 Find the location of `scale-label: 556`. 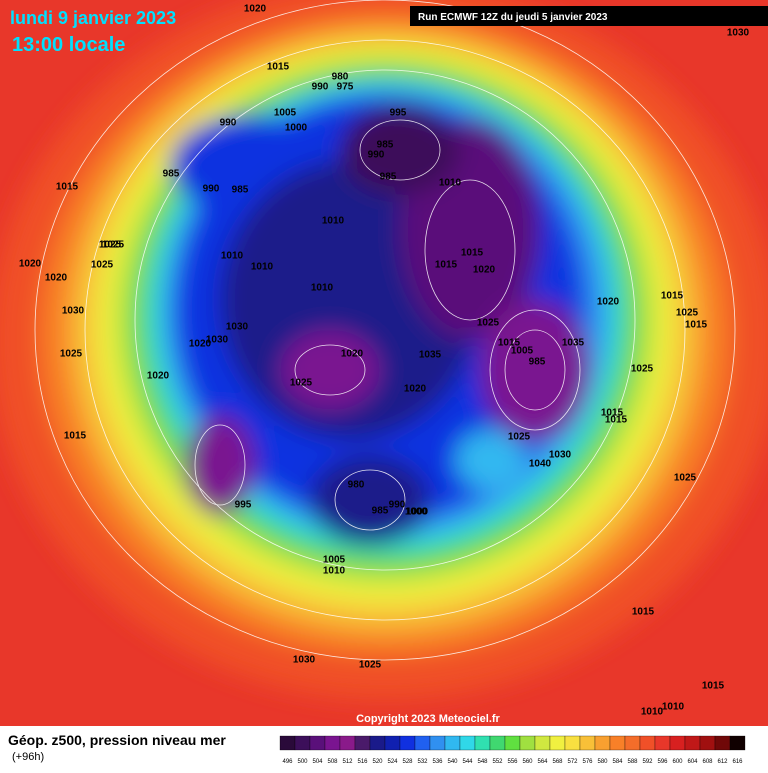

scale-label: 556 is located at coordinates (512, 762).